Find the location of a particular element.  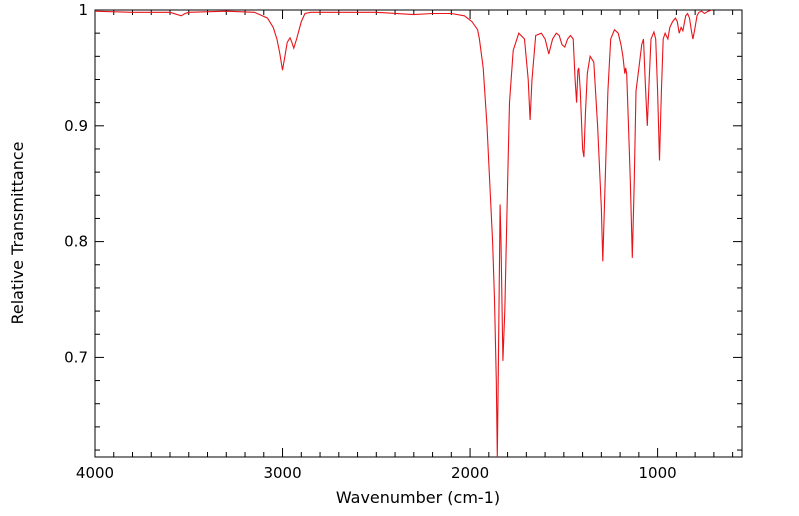

x-tick-label: 4000 is located at coordinates (95, 473).